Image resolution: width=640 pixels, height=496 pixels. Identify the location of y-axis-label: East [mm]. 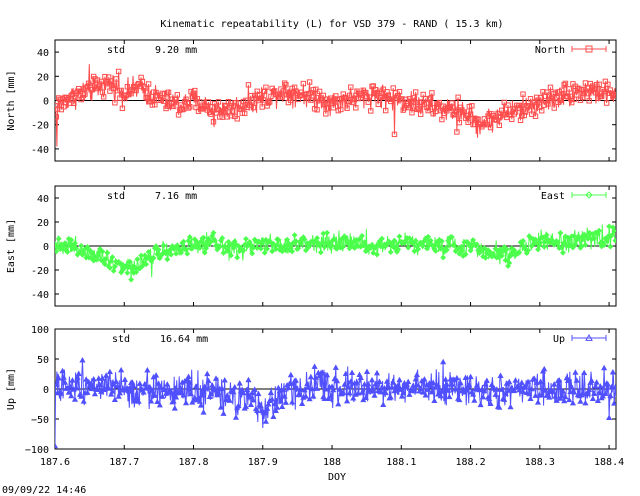
(11, 246).